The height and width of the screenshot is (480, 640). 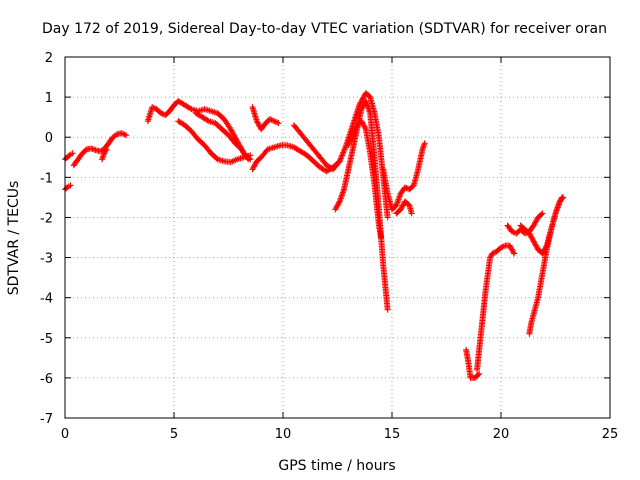 What do you see at coordinates (46, 379) in the screenshot?
I see `y-tick-label: -6` at bounding box center [46, 379].